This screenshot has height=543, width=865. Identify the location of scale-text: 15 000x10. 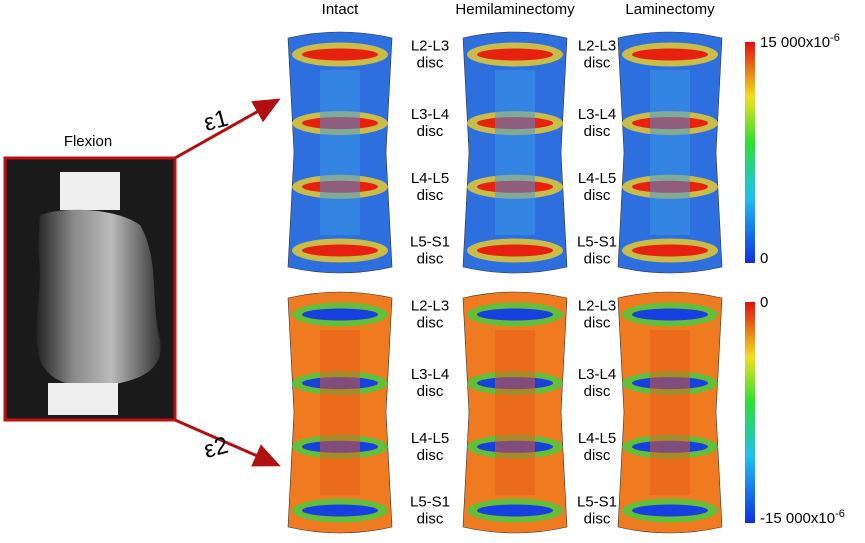
(795, 42).